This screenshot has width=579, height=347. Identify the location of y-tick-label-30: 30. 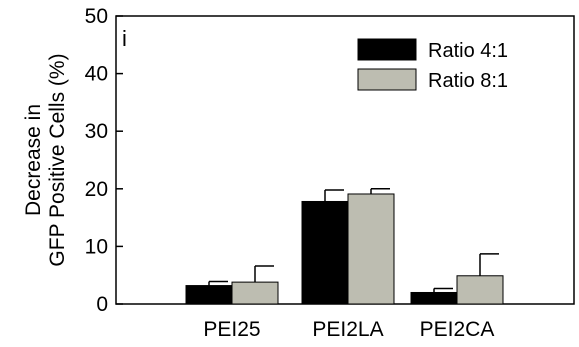
(96, 131).